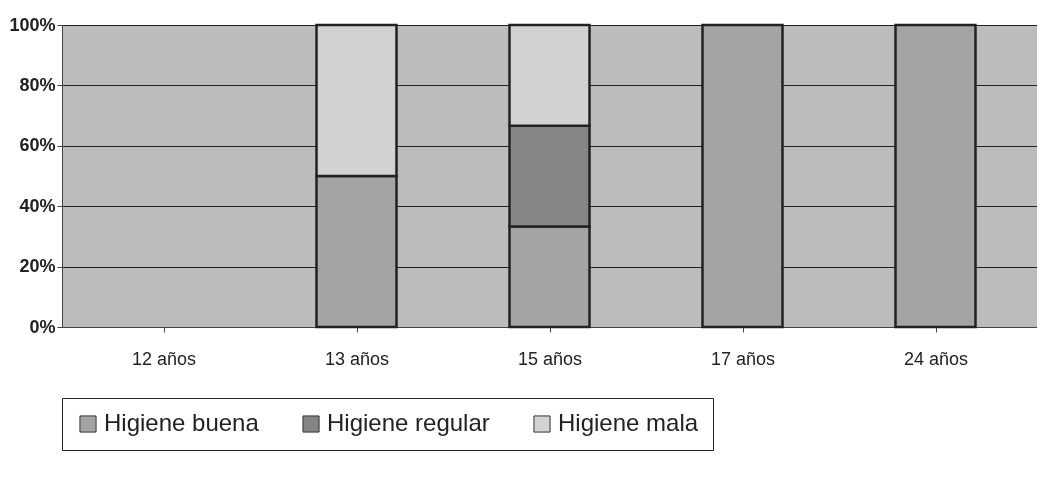  I want to click on x-tick-label: 13 años, so click(357, 358).